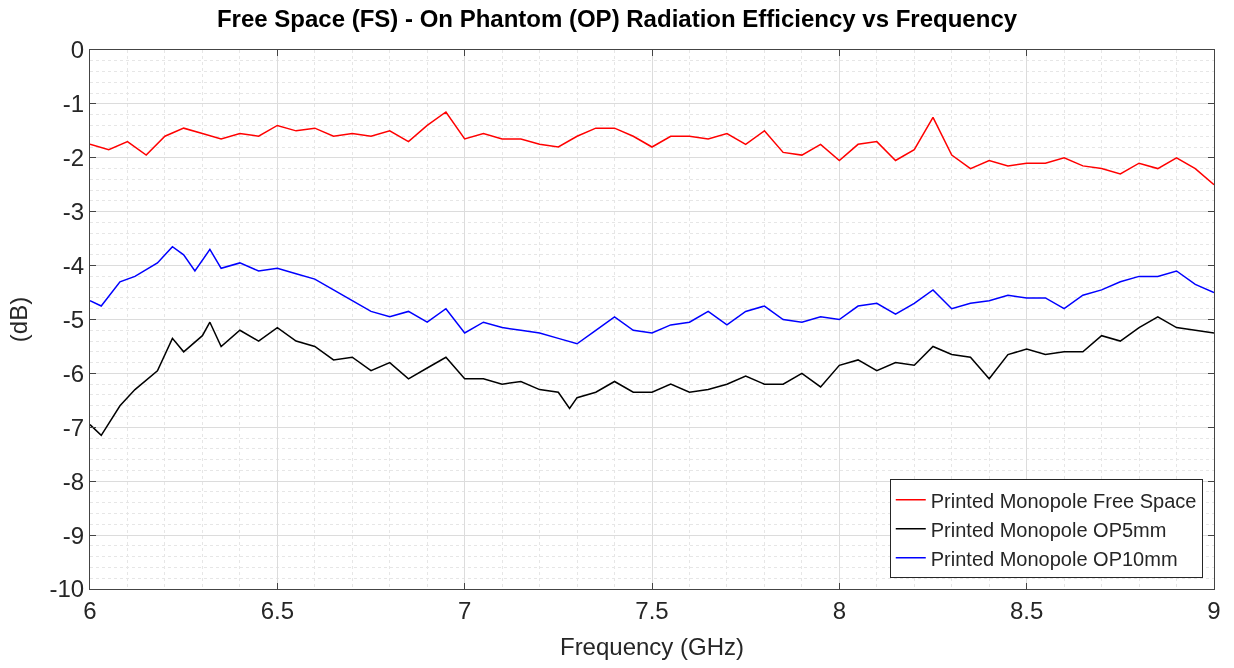  Describe the element at coordinates (73, 481) in the screenshot. I see `y-tick-label: -8` at that location.